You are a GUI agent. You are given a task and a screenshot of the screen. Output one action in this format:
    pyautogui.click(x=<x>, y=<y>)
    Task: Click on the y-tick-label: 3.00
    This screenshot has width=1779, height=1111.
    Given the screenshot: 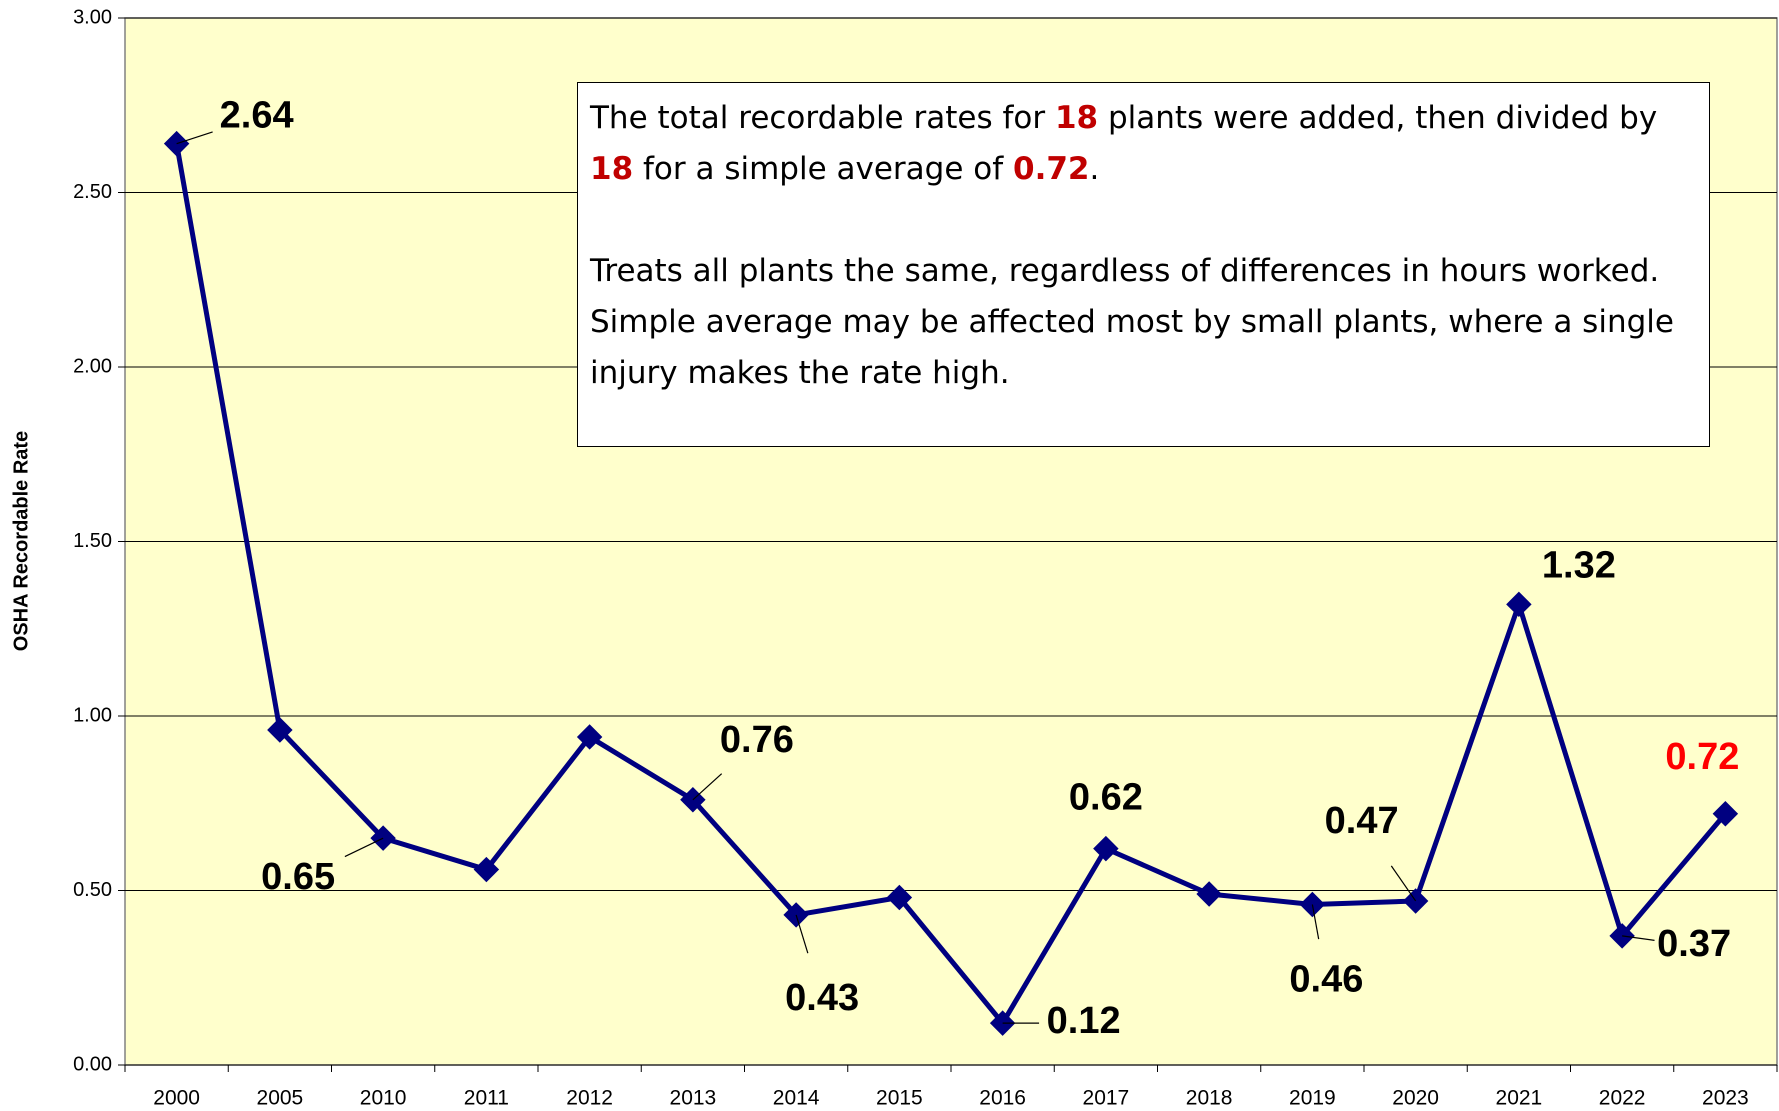 What is the action you would take?
    pyautogui.click(x=92, y=17)
    